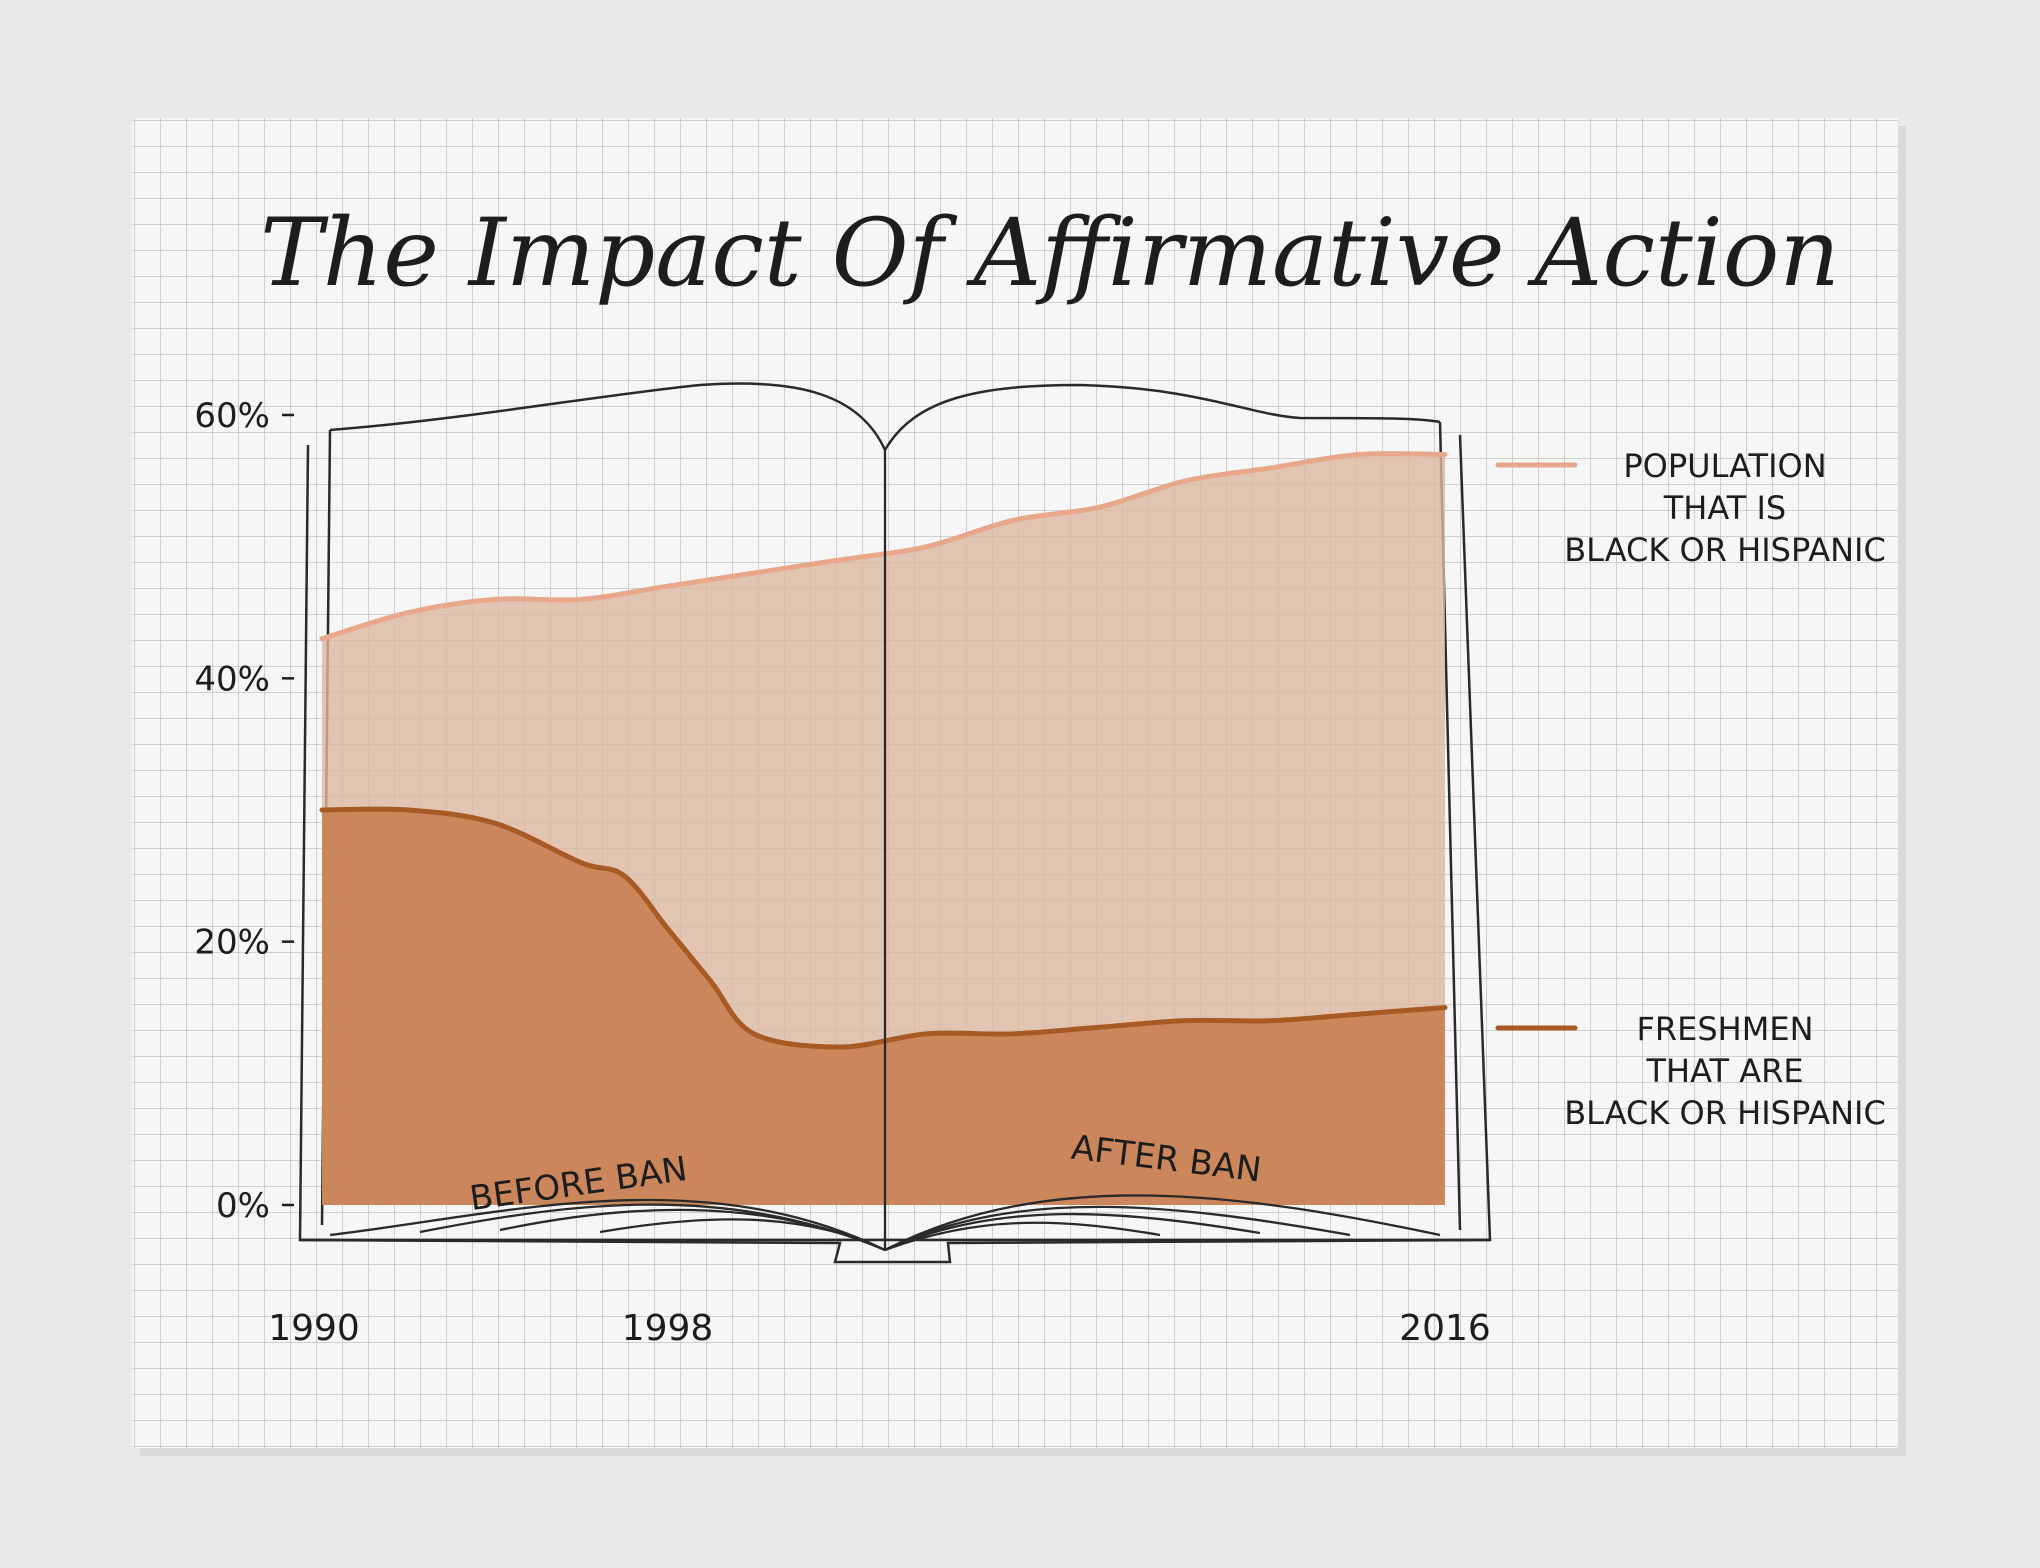 The height and width of the screenshot is (1568, 2040). I want to click on book-left-page-top, so click(608, 416).